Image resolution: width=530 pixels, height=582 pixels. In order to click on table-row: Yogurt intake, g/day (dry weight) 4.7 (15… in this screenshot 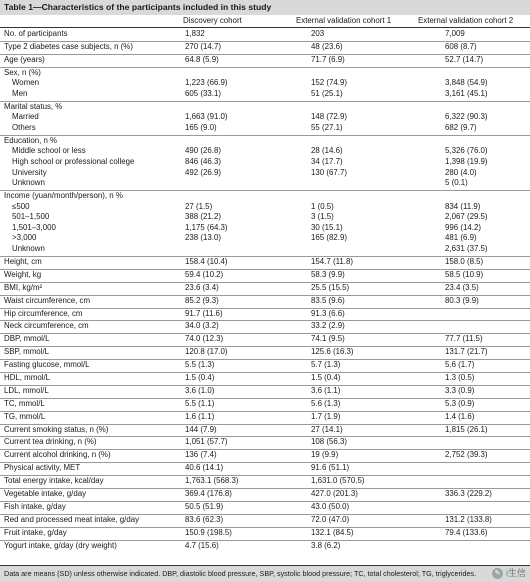, I will do `click(265, 545)`.